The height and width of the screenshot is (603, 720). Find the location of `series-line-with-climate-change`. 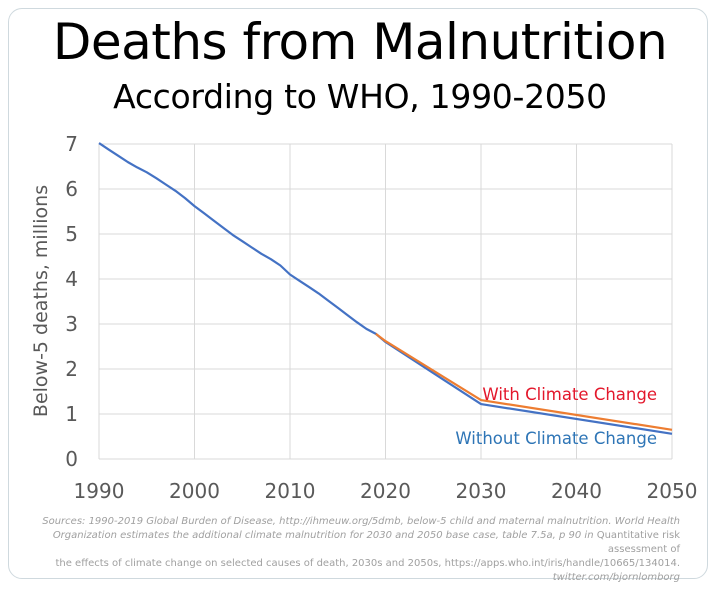

series-line-with-climate-change is located at coordinates (524, 382).